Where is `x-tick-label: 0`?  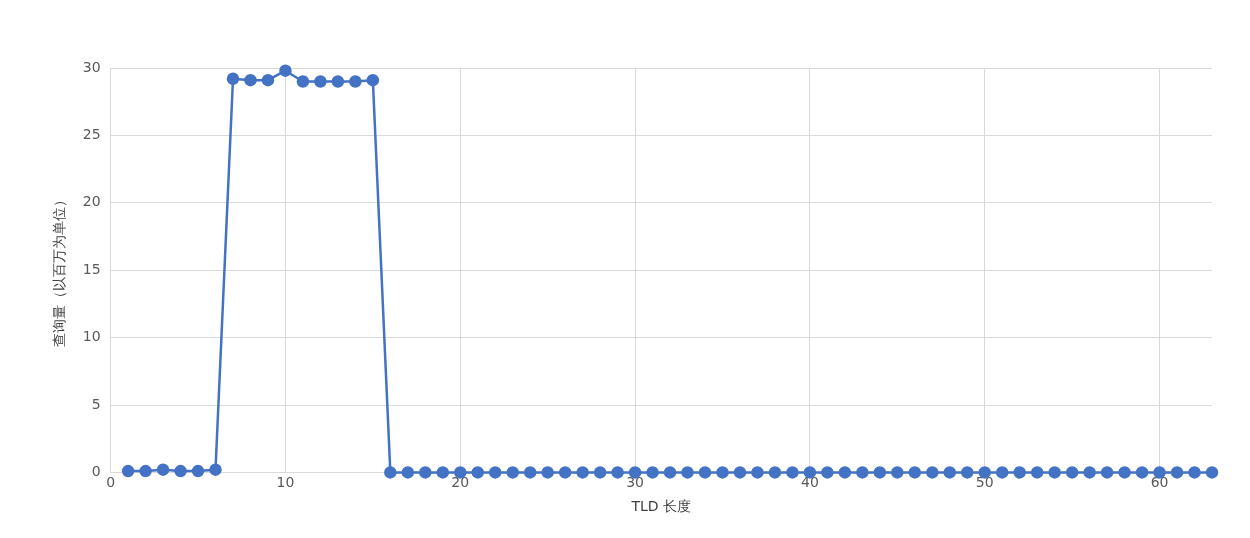 x-tick-label: 0 is located at coordinates (111, 482).